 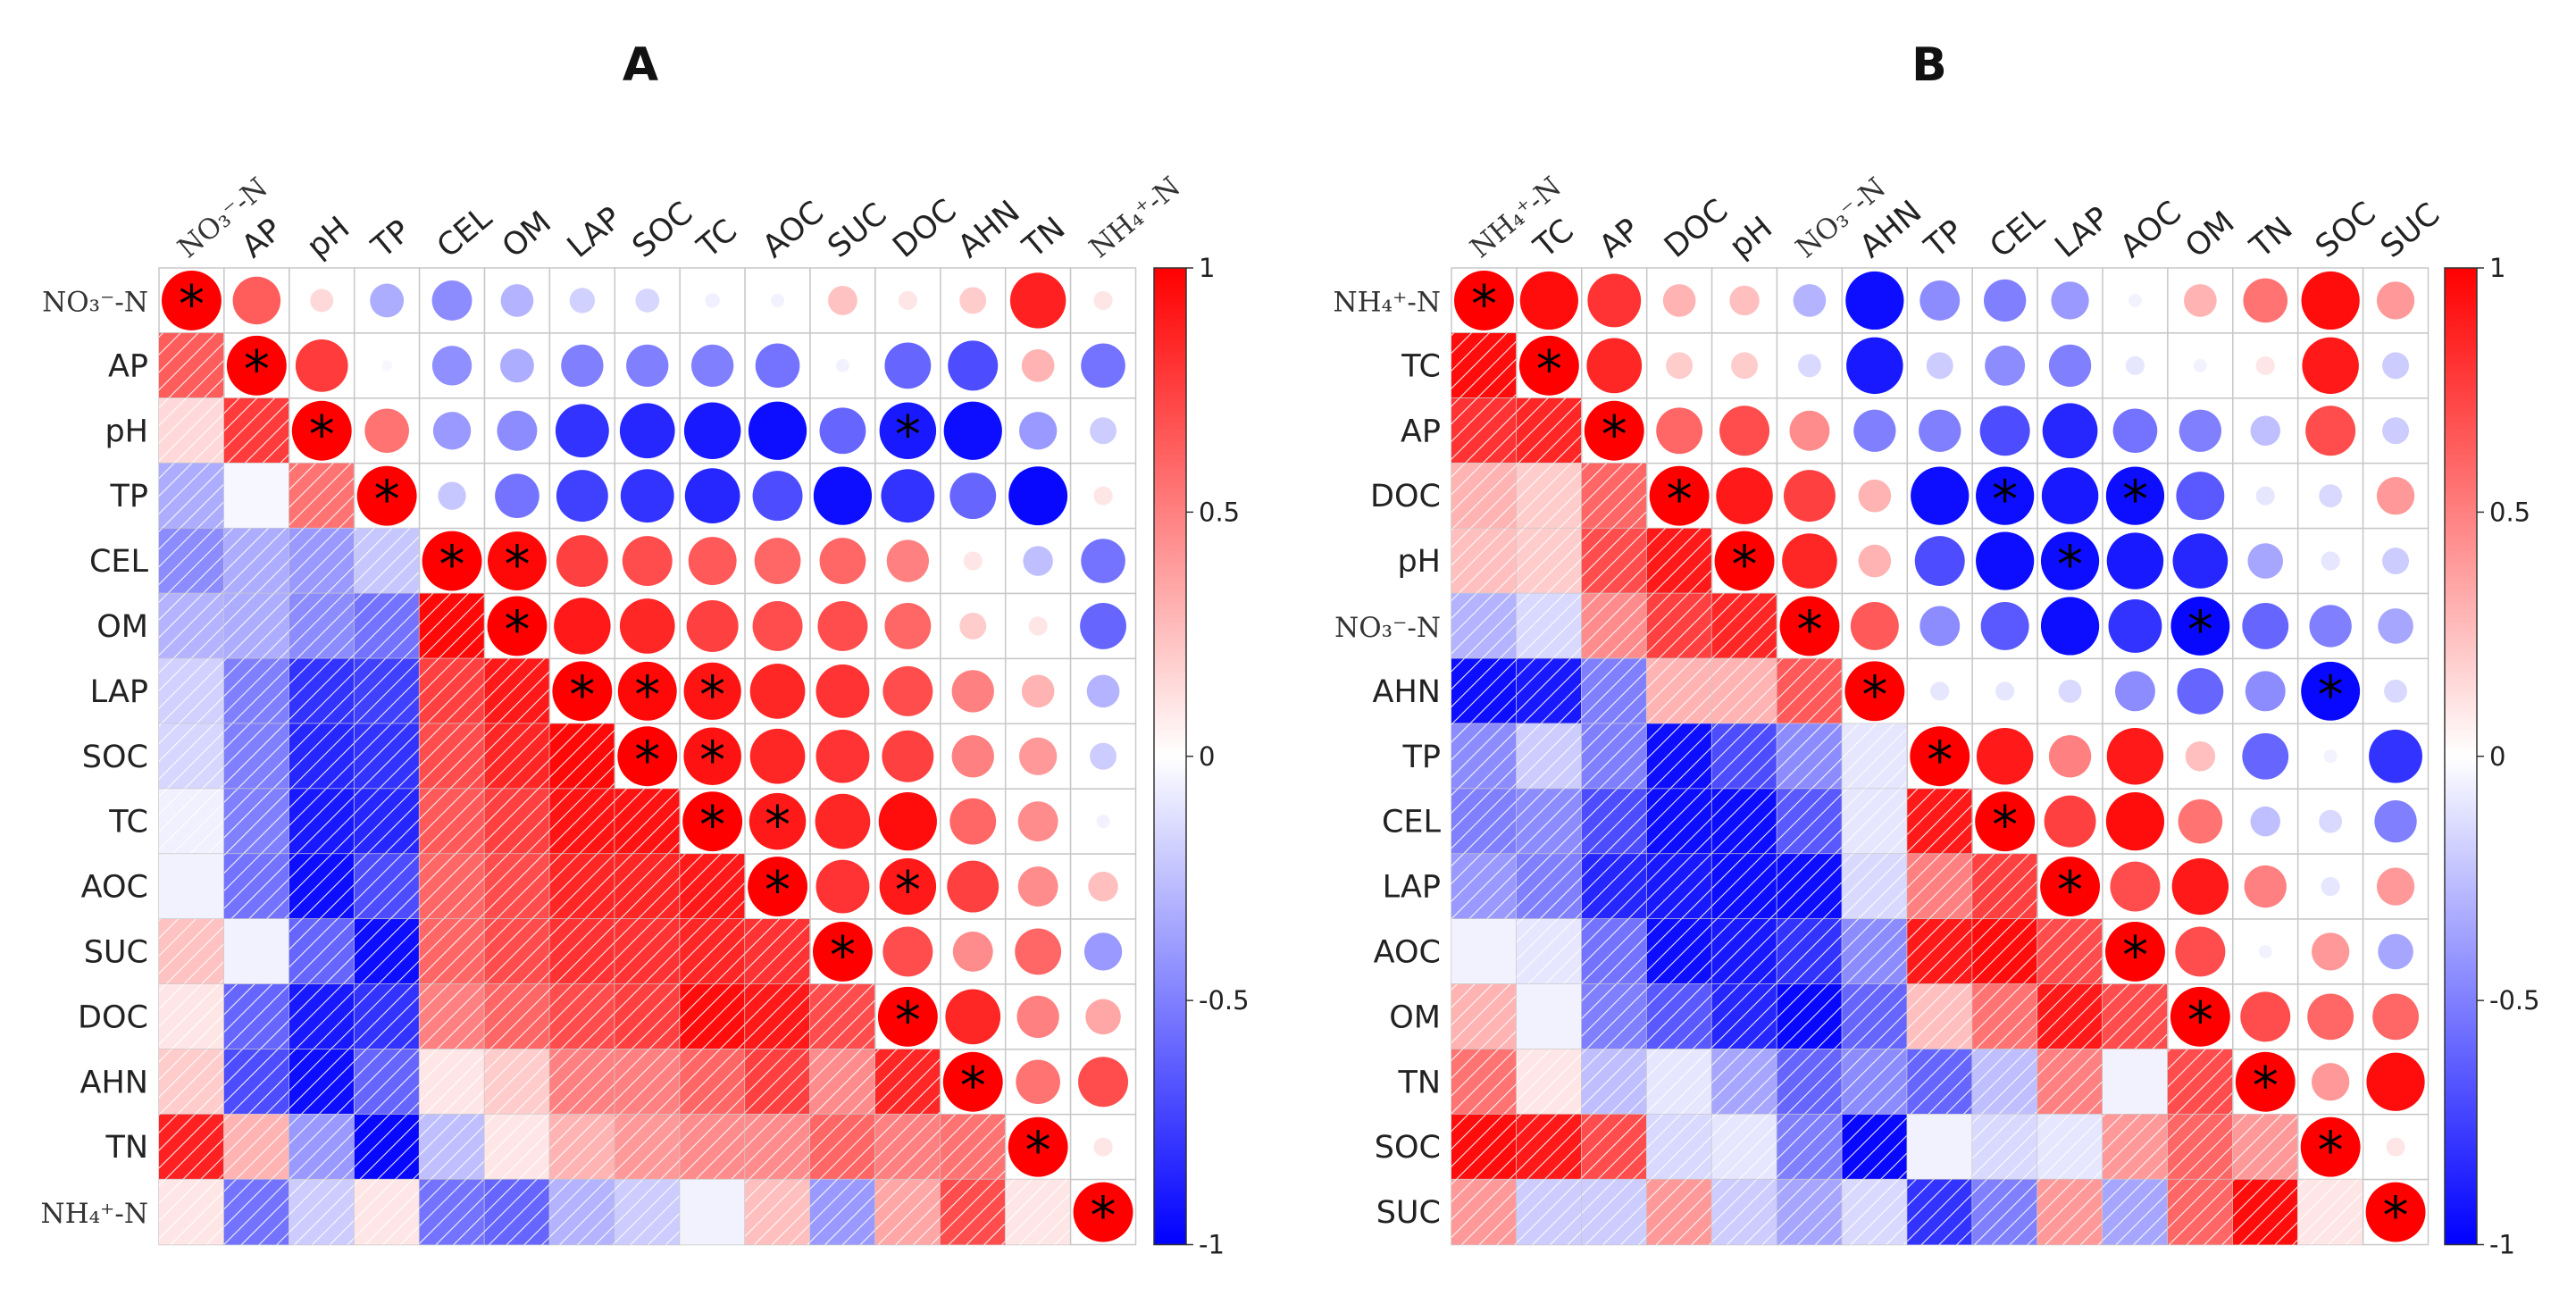 I want to click on colorbar-tick-label: 1, so click(x=2497, y=268).